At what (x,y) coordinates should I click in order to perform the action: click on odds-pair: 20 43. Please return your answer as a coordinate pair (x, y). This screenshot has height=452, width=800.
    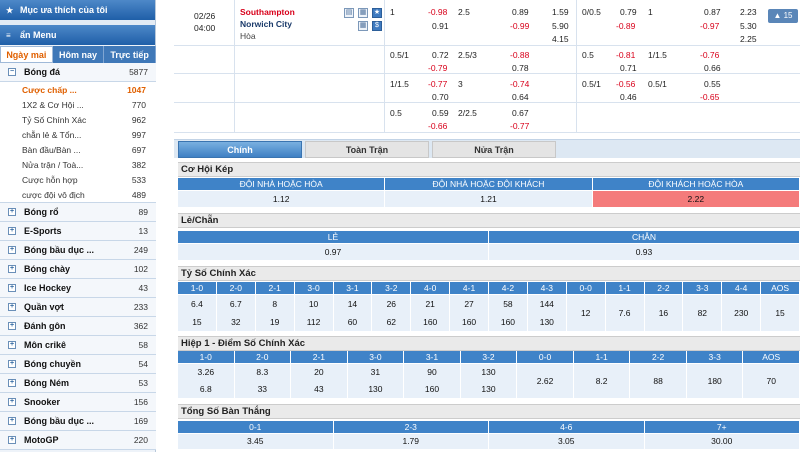
    Looking at the image, I should click on (319, 381).